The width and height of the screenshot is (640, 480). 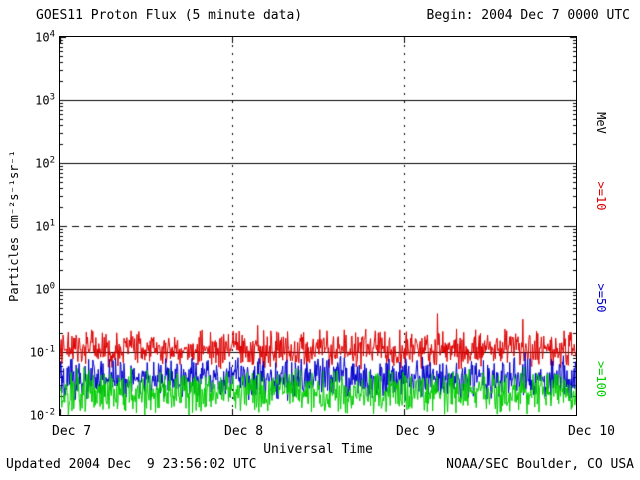 I want to click on chart-title: GOES11 Proton Flux (5 minute data), so click(x=169, y=15).